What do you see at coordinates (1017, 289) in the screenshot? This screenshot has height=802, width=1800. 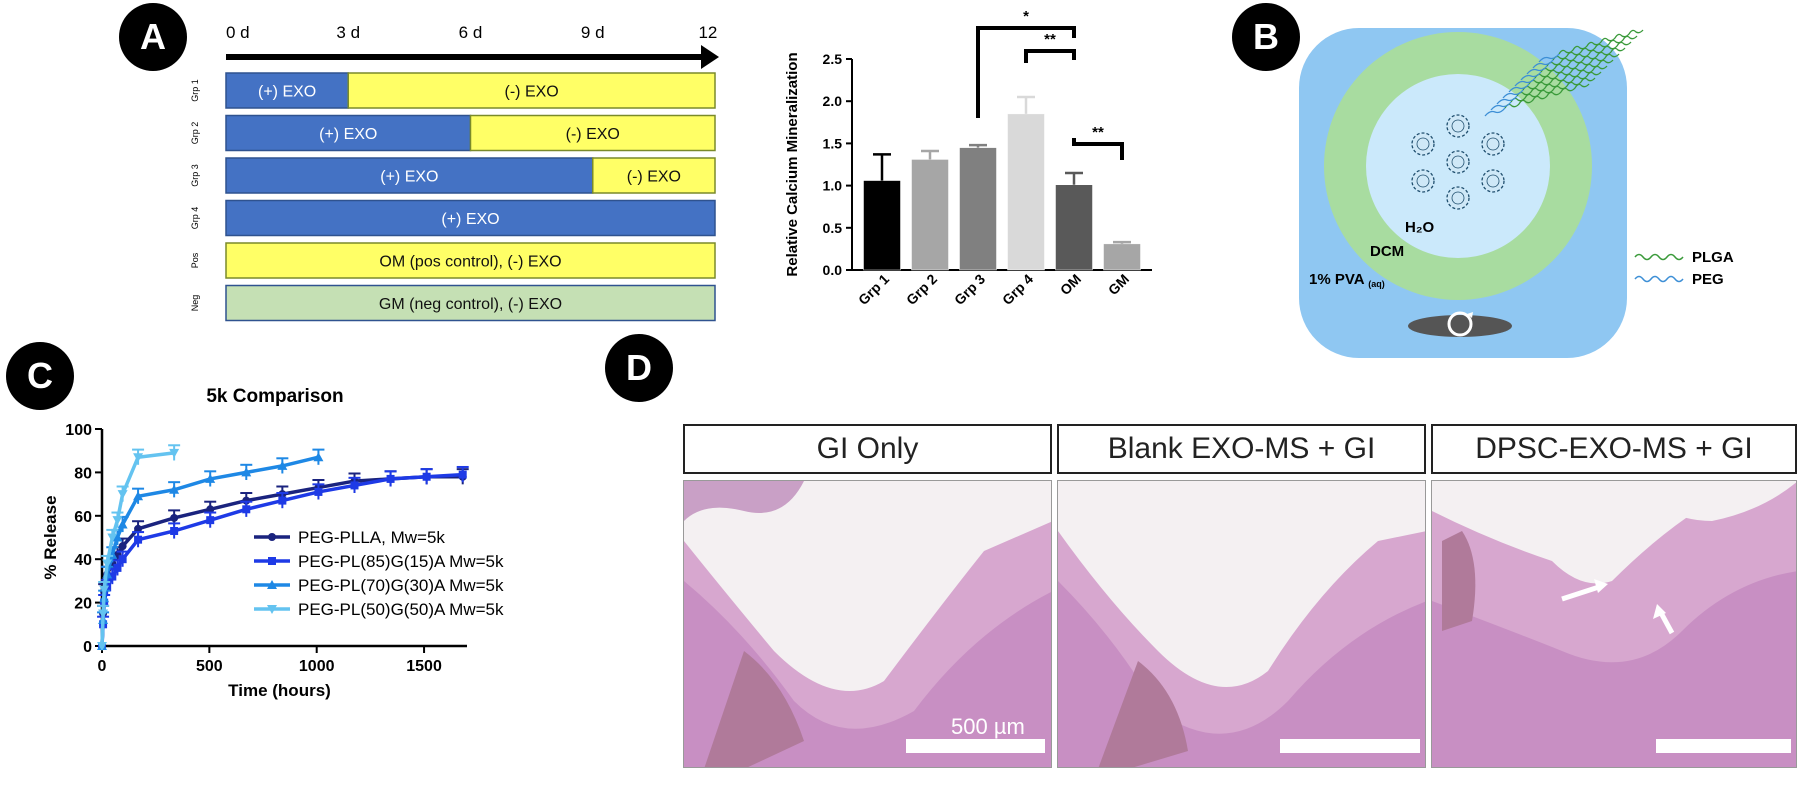 I see `x-tick-label: Grp 4` at bounding box center [1017, 289].